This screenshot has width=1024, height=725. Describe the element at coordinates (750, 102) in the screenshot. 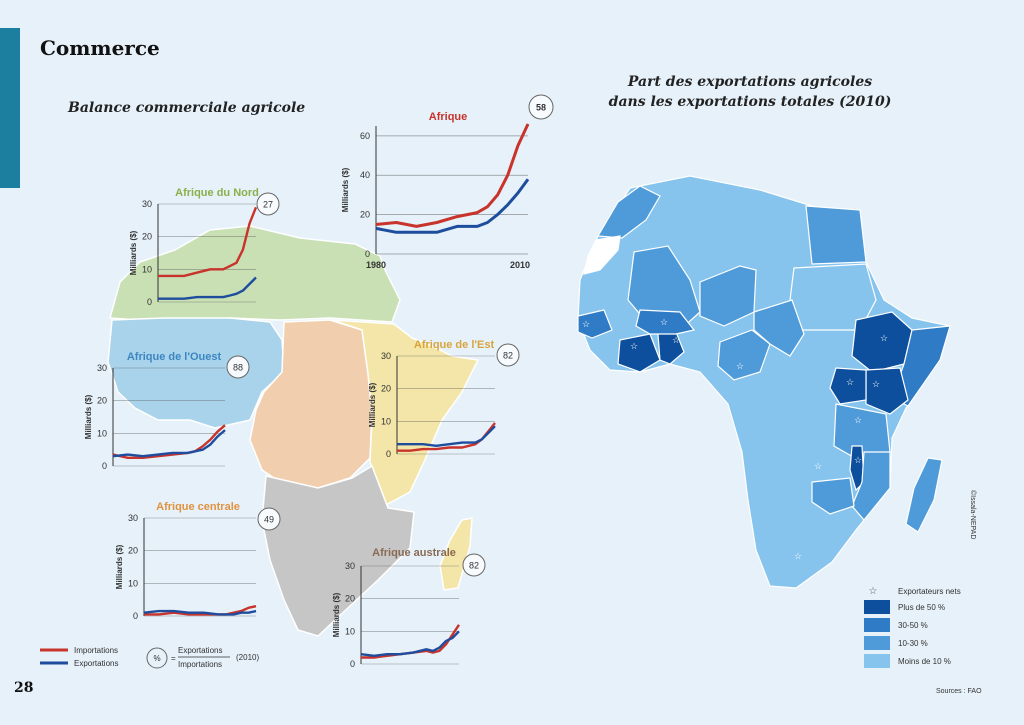

I see `right-map-title-line2: dans les exportations totales (2010)` at that location.